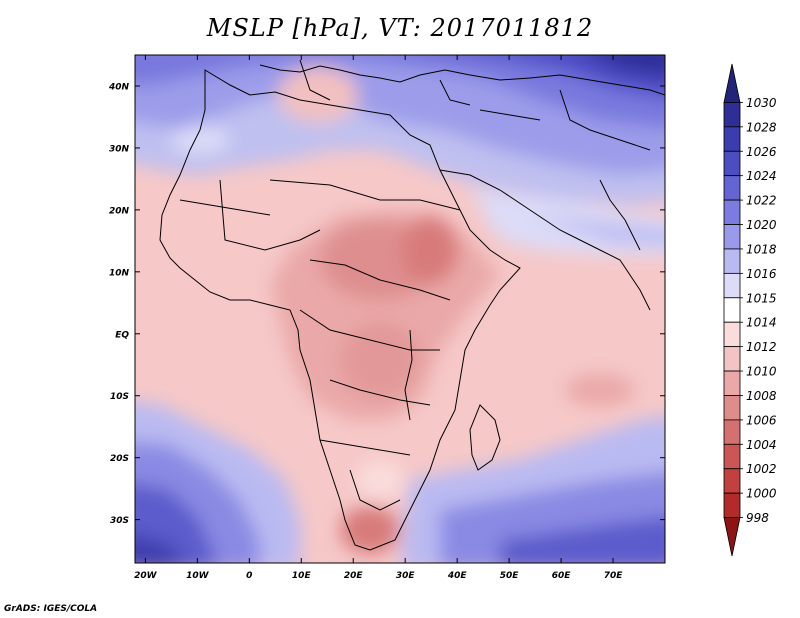  I want to click on lon-tick-label: 30E, so click(406, 576).